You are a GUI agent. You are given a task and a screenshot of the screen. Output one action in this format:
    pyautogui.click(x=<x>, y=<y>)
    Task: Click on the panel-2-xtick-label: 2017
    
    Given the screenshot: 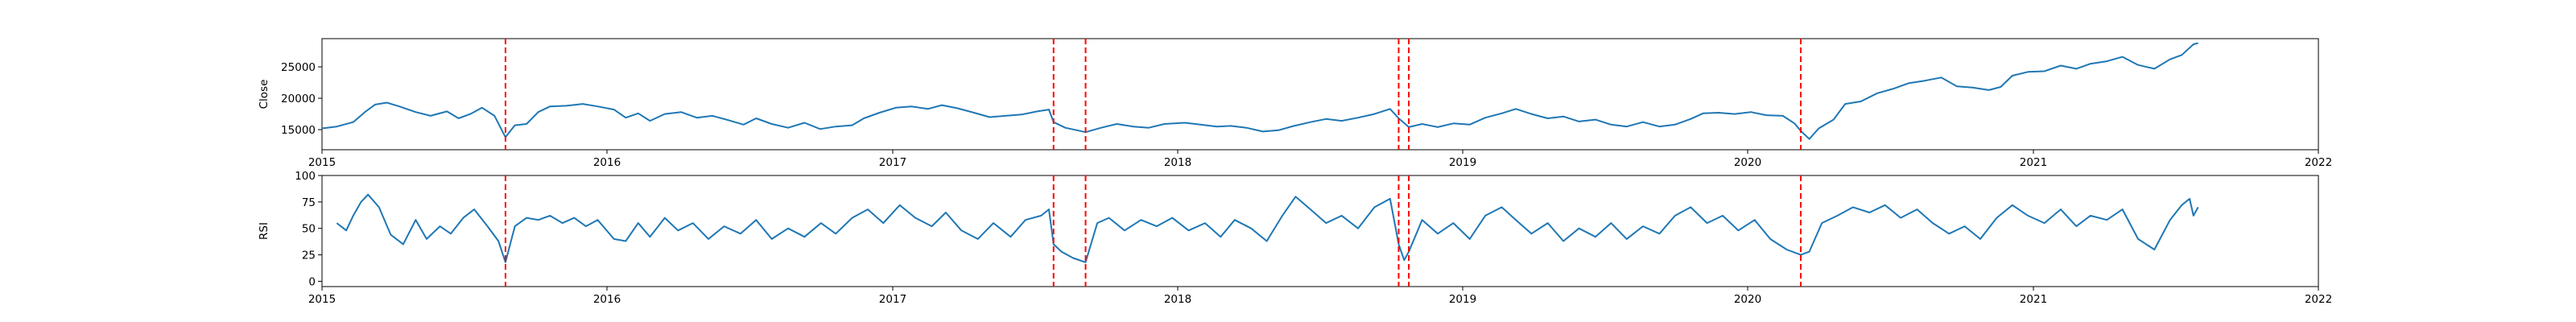 What is the action you would take?
    pyautogui.click(x=892, y=299)
    